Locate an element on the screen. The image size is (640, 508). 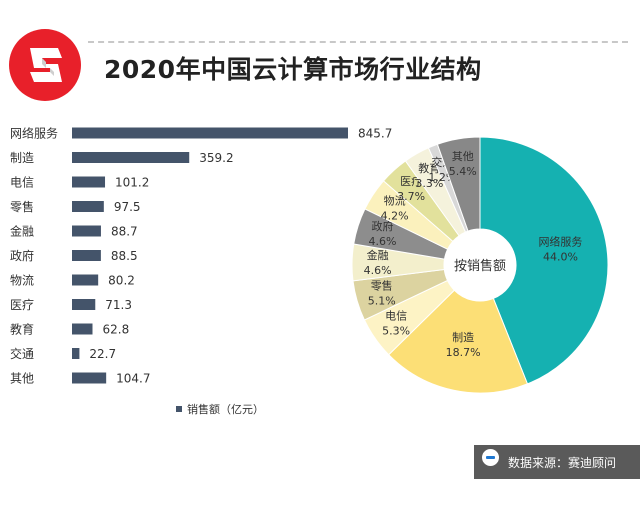
category-label: 网络服务 is located at coordinates (34, 133).